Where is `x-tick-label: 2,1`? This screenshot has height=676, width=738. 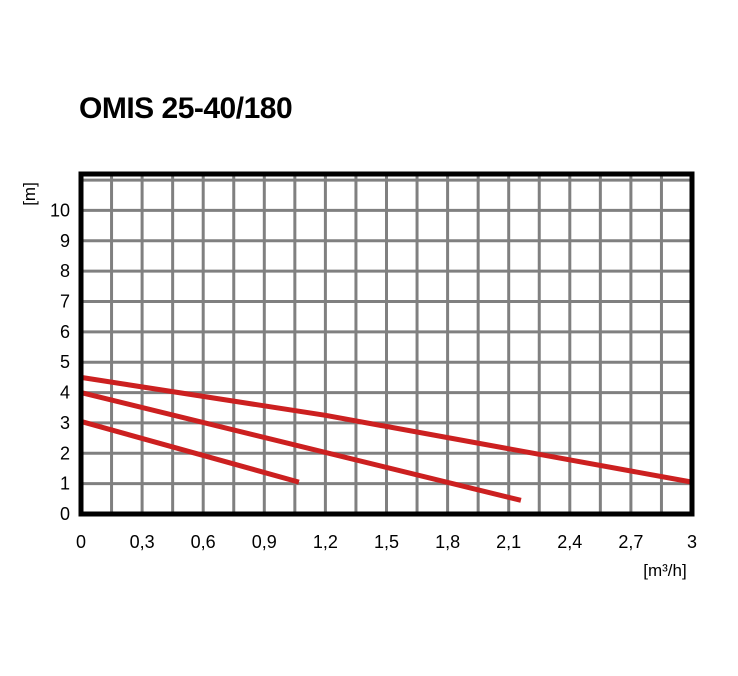
x-tick-label: 2,1 is located at coordinates (508, 542).